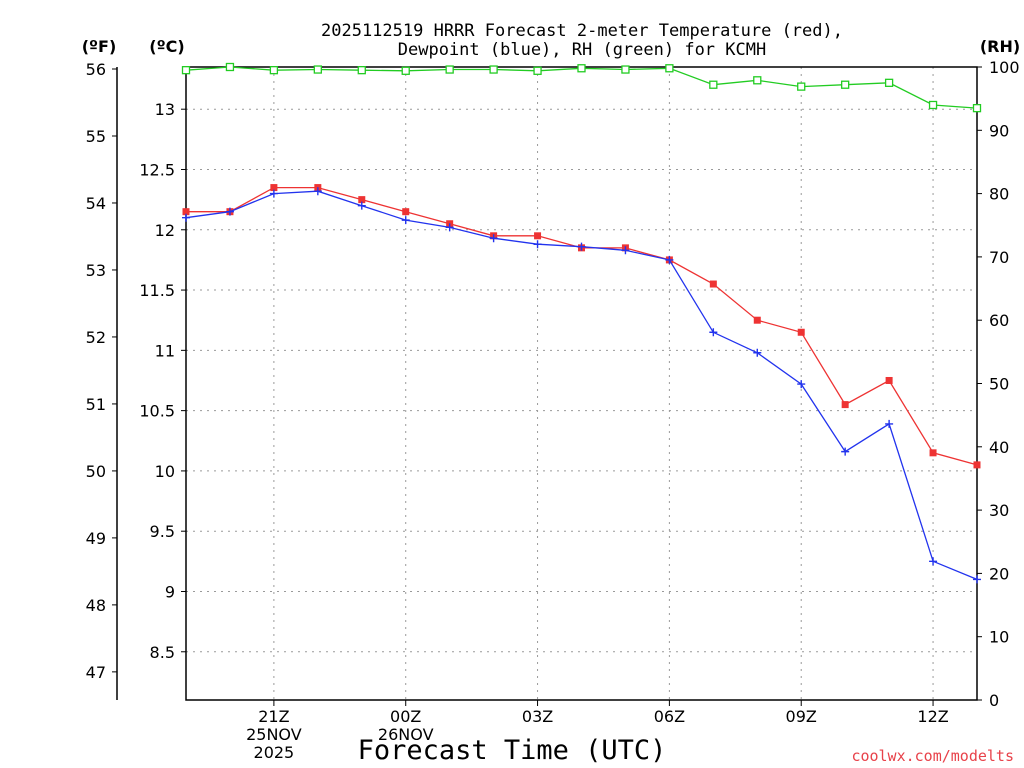 This screenshot has width=1024, height=768. What do you see at coordinates (273, 716) in the screenshot?
I see `x-tick-label: 21Z` at bounding box center [273, 716].